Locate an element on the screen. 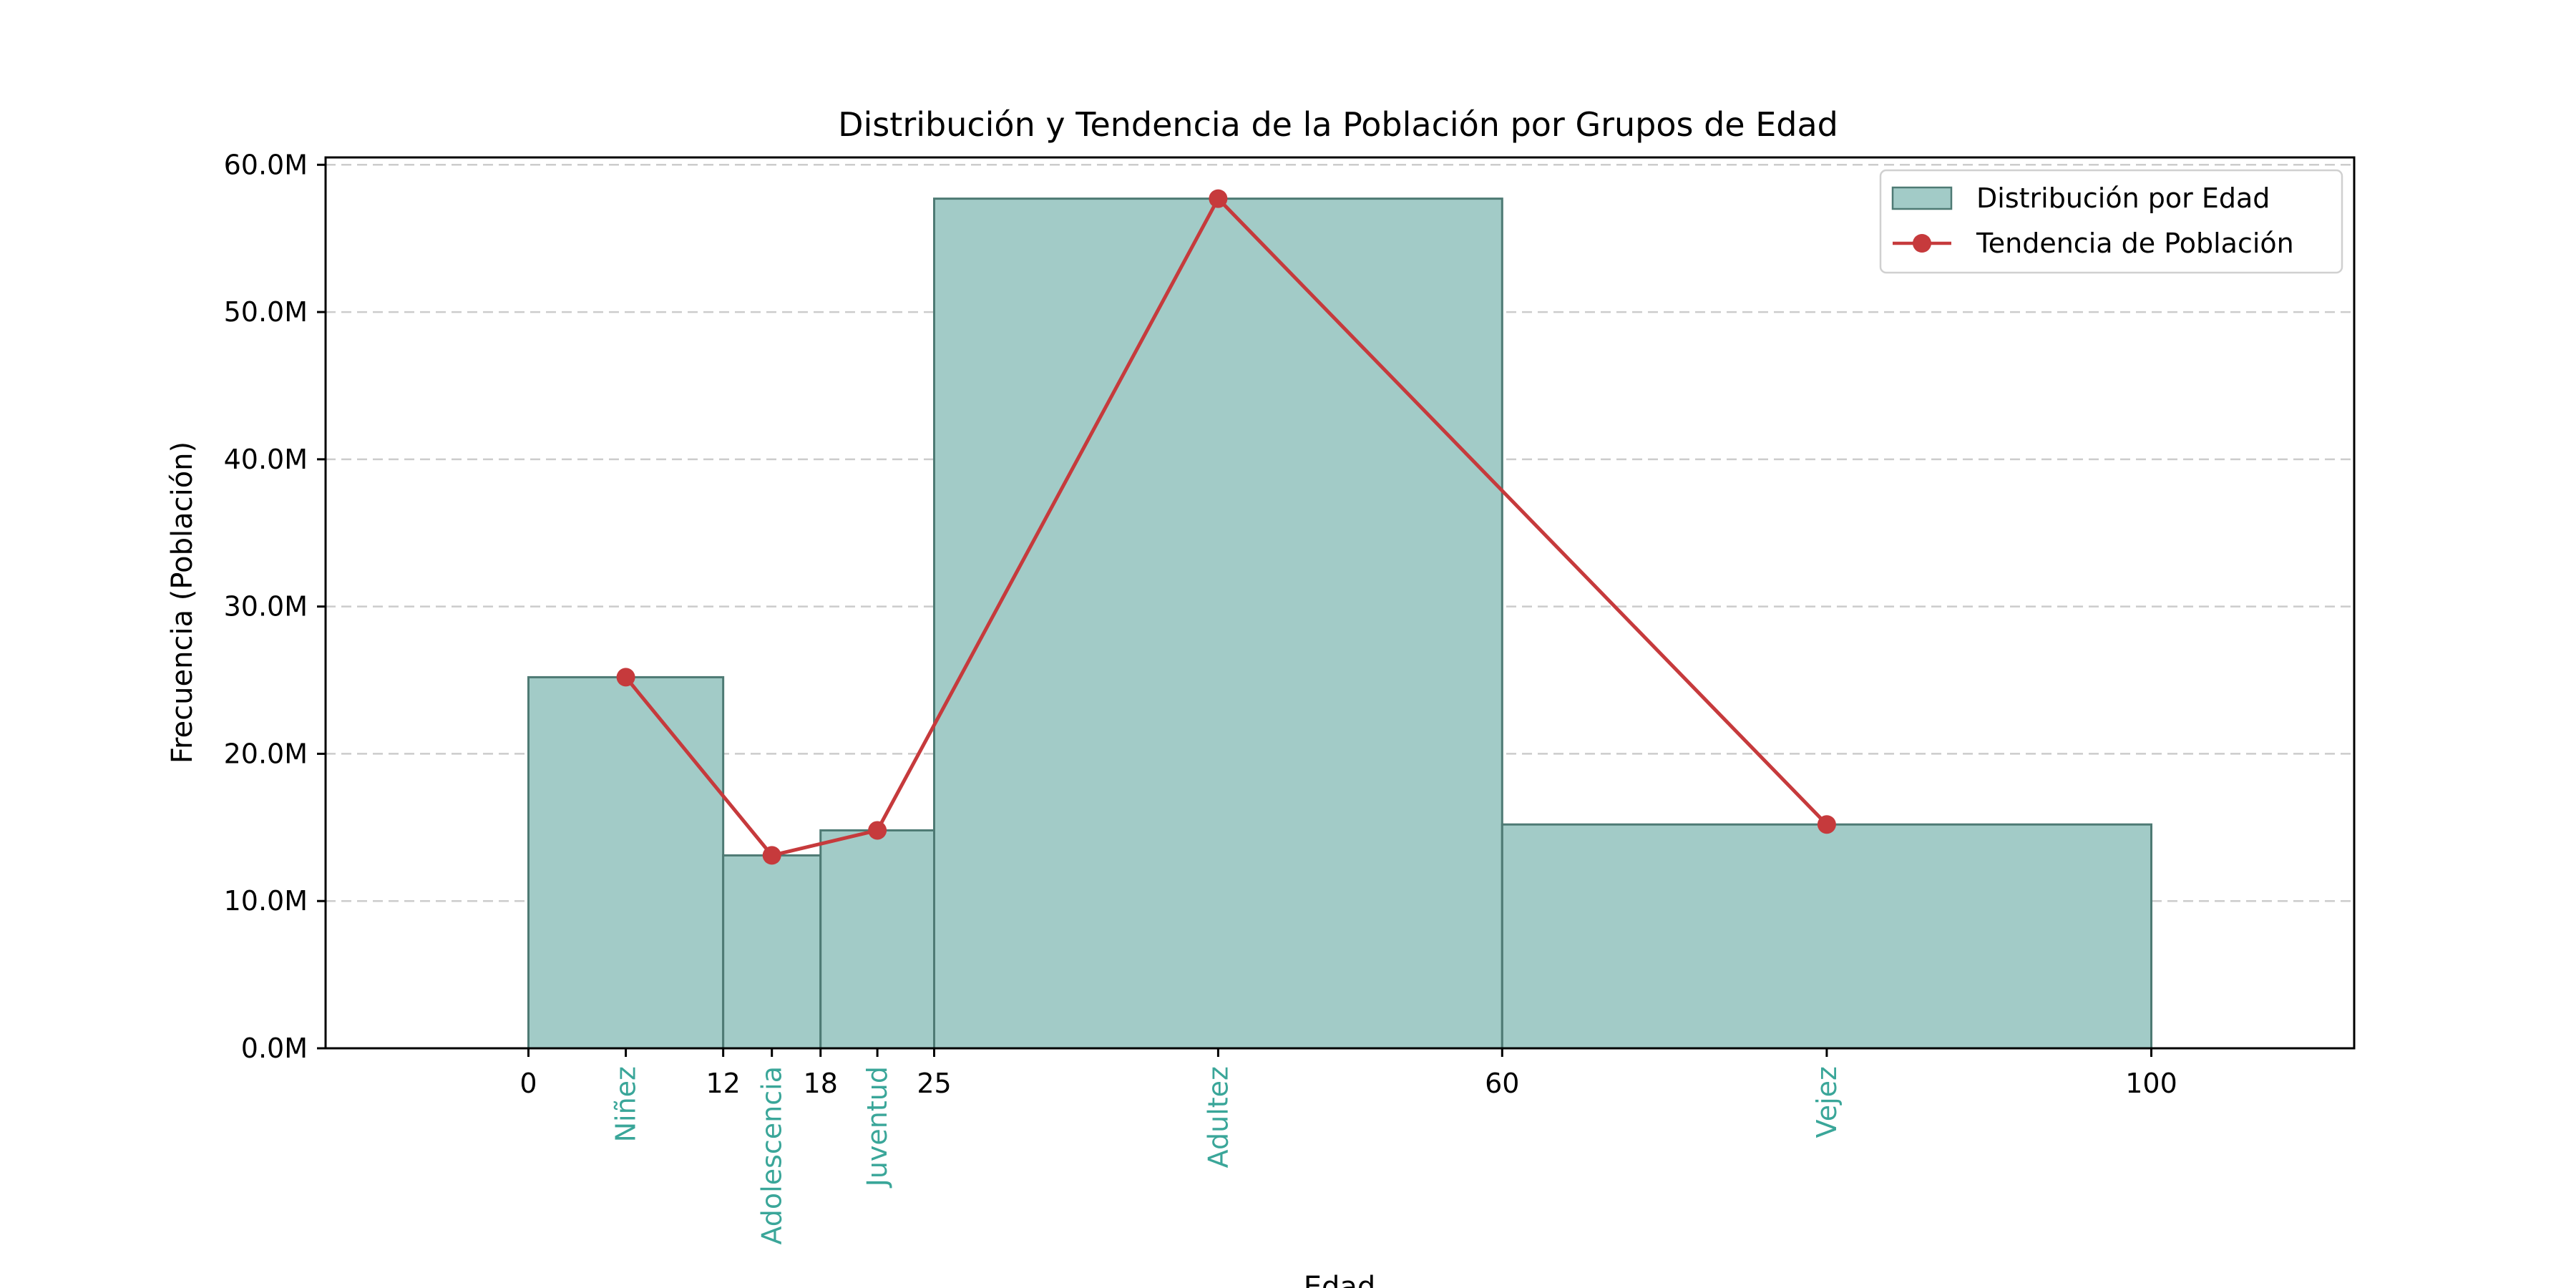 The image size is (2576, 1288). legend-label-histogram: Distribución por Edad is located at coordinates (2123, 198).